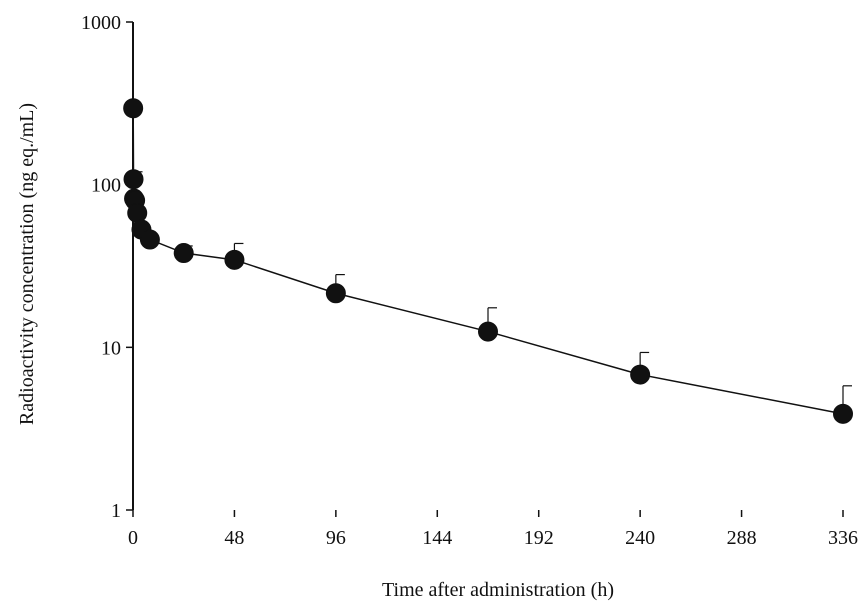 The width and height of the screenshot is (866, 607). Describe the element at coordinates (234, 538) in the screenshot. I see `x-tick-label: 48` at that location.